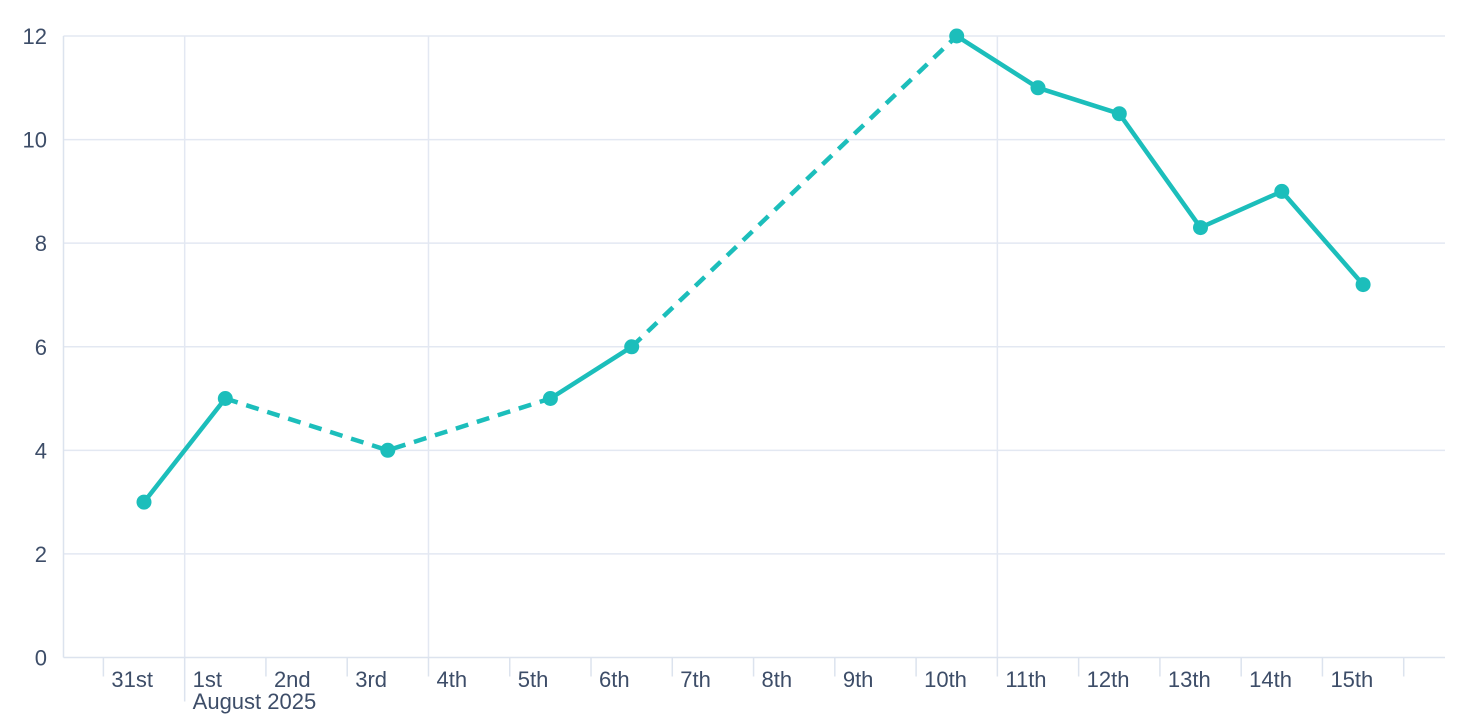  Describe the element at coordinates (292, 679) in the screenshot. I see `x-tick-label: 2nd` at that location.